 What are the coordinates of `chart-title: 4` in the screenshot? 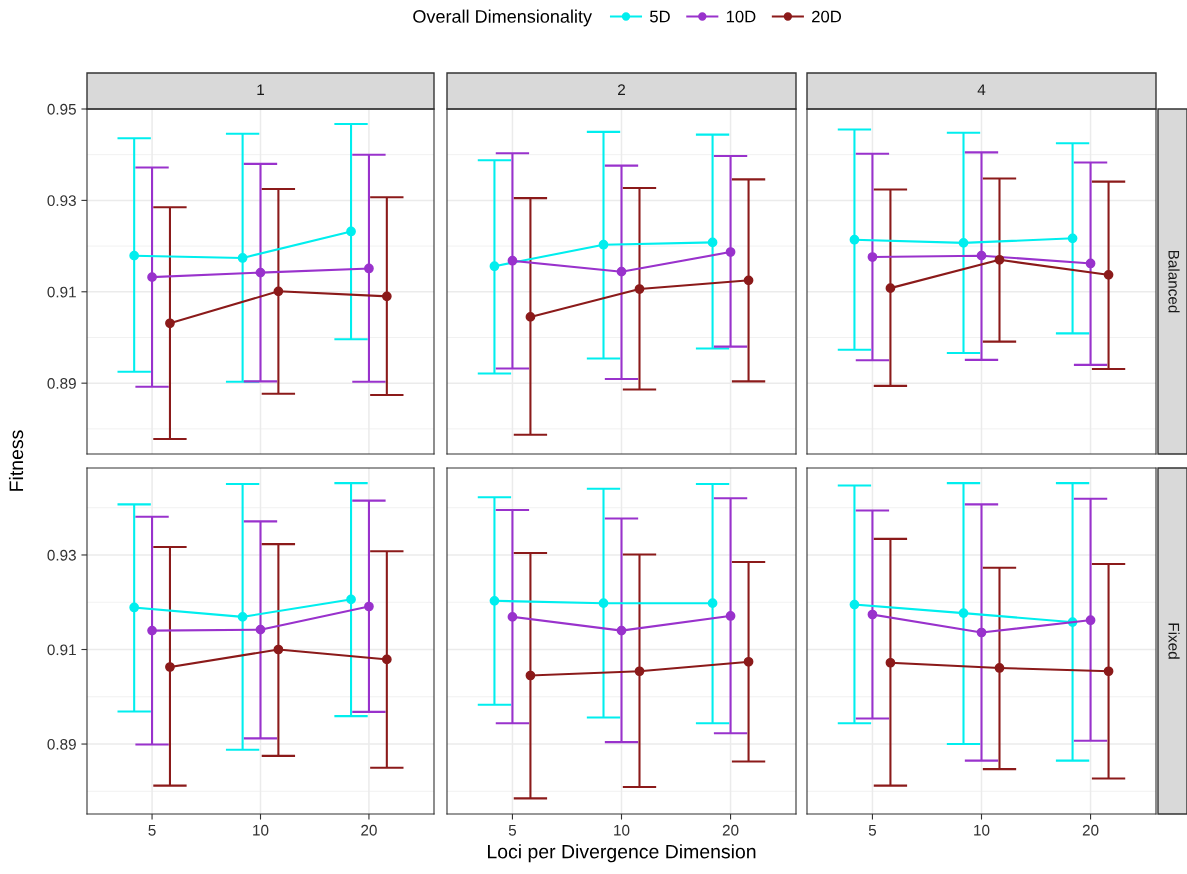 It's located at (981, 89).